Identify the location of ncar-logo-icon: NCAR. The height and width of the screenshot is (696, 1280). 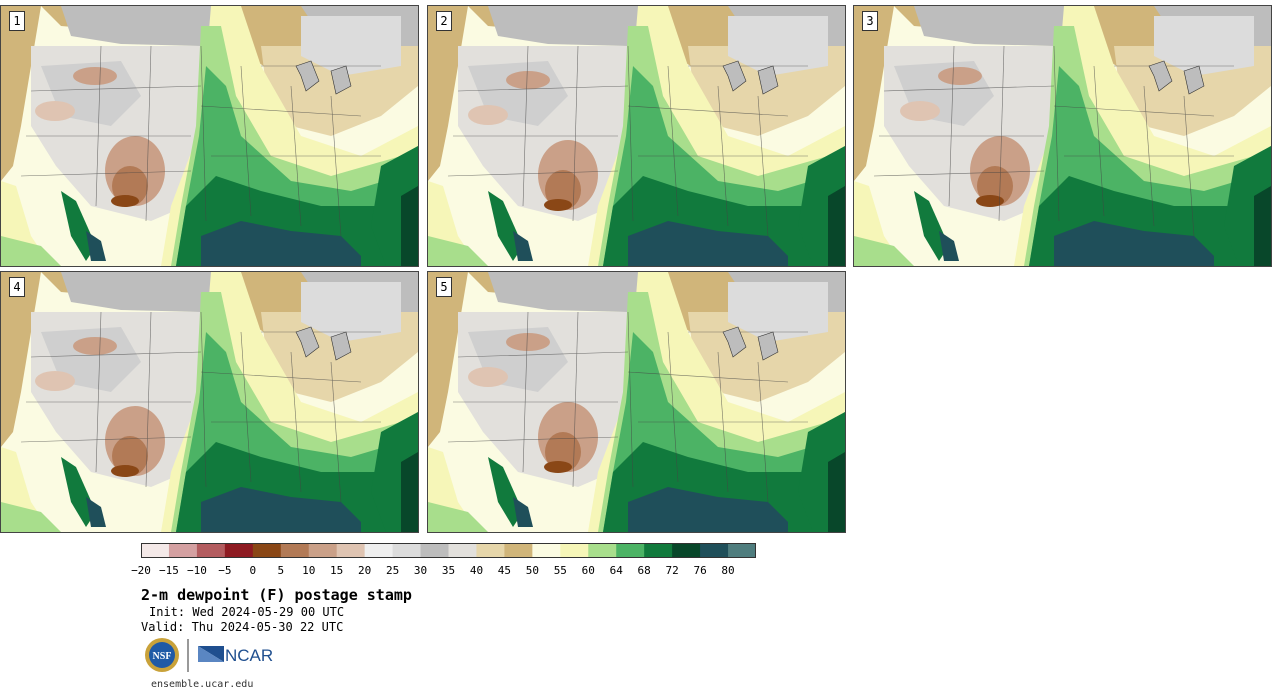
(235, 655).